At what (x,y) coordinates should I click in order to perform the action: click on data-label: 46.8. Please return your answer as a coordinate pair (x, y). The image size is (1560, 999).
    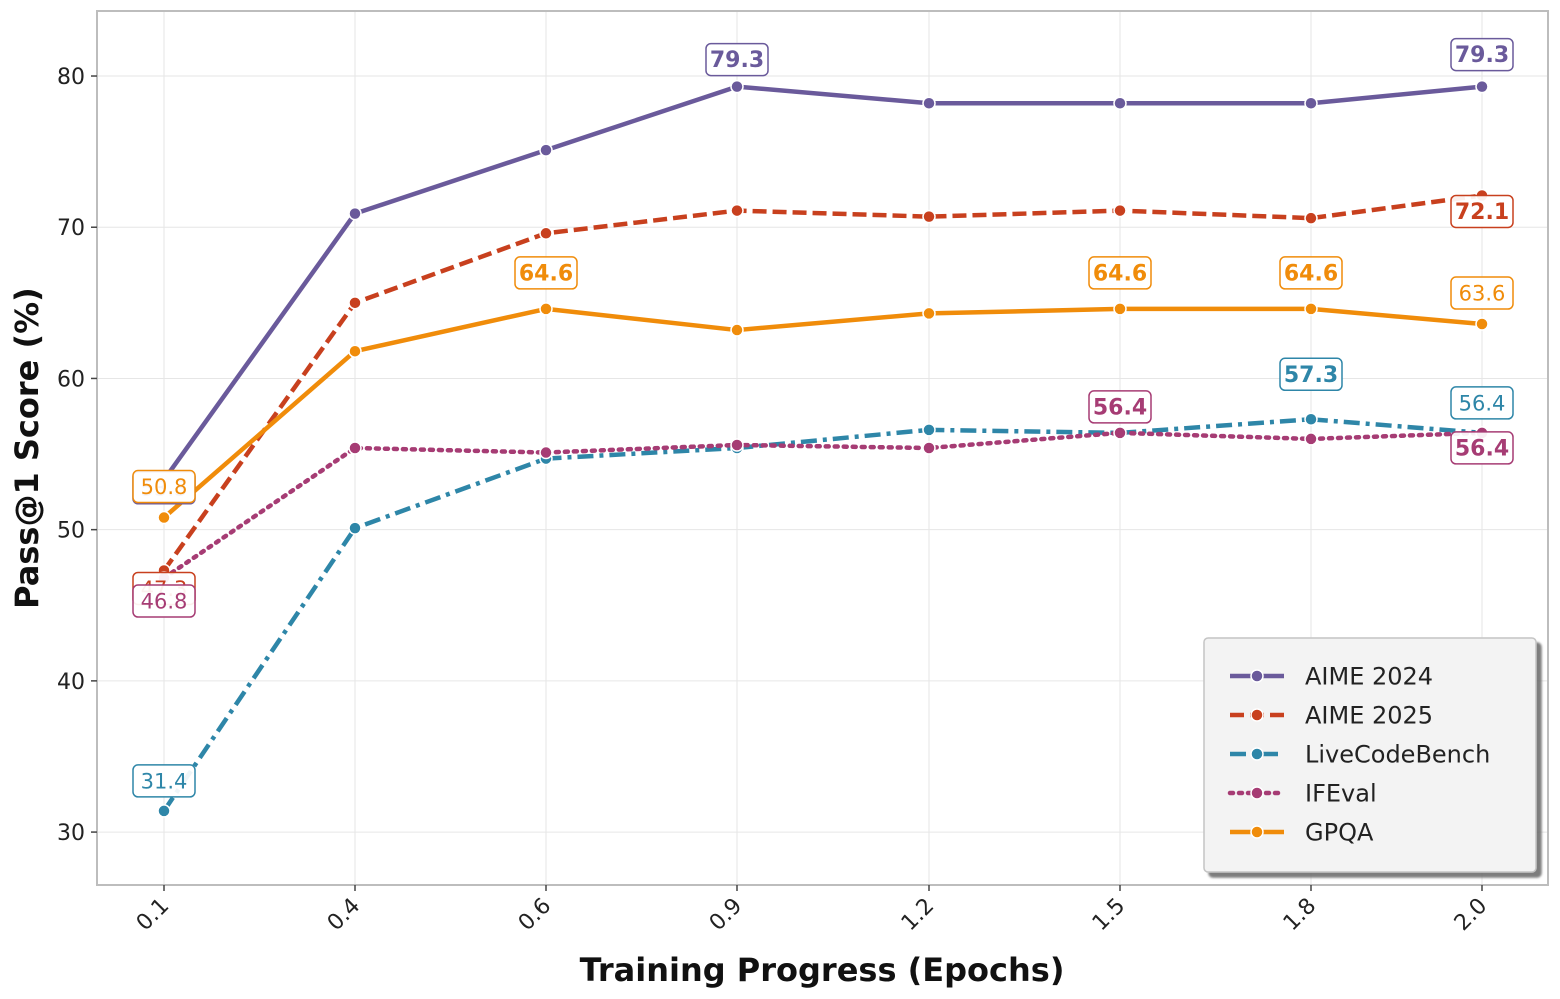
    Looking at the image, I should click on (164, 601).